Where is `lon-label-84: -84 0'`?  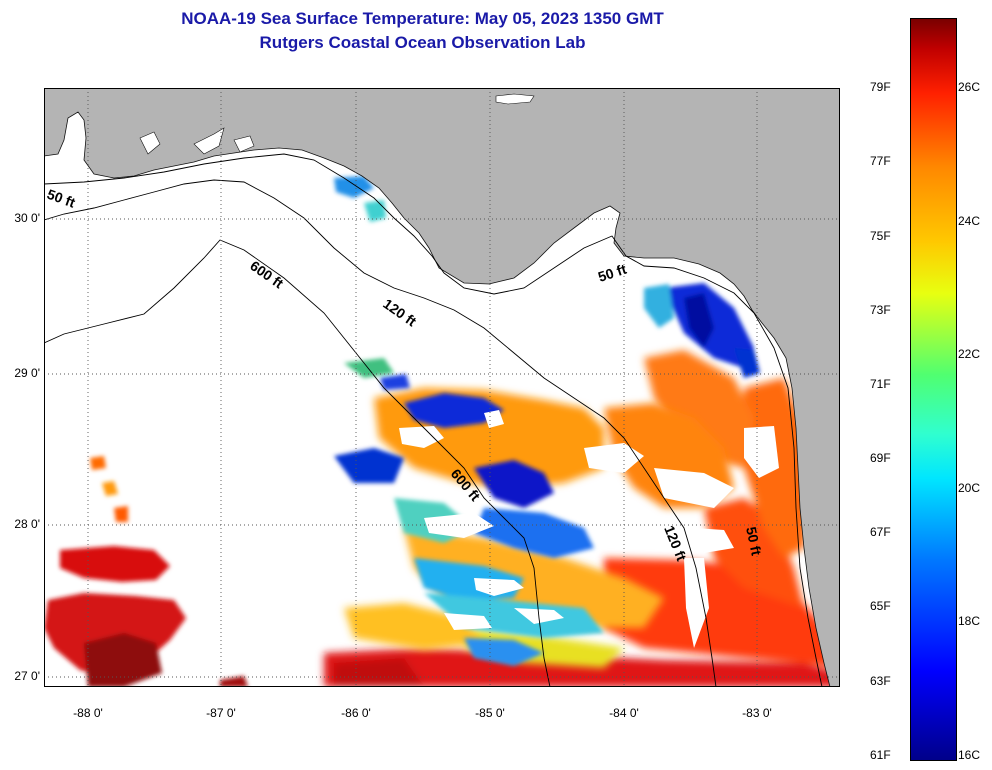 lon-label-84: -84 0' is located at coordinates (624, 713).